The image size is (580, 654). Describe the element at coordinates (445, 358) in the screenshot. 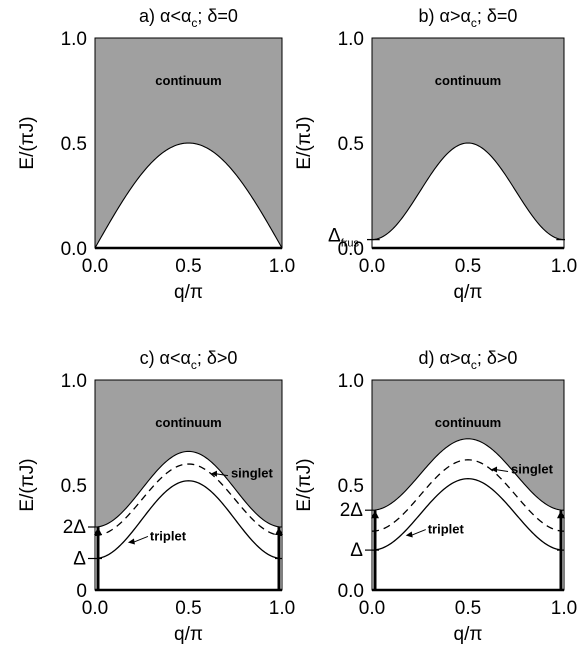

I see `title-text: d) α>α` at that location.